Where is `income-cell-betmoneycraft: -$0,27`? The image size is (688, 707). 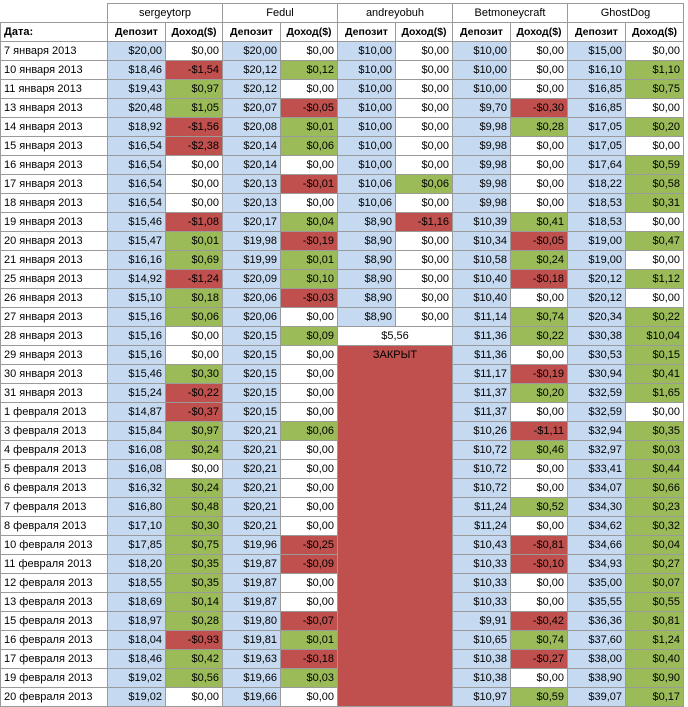 income-cell-betmoneycraft: -$0,27 is located at coordinates (539, 659).